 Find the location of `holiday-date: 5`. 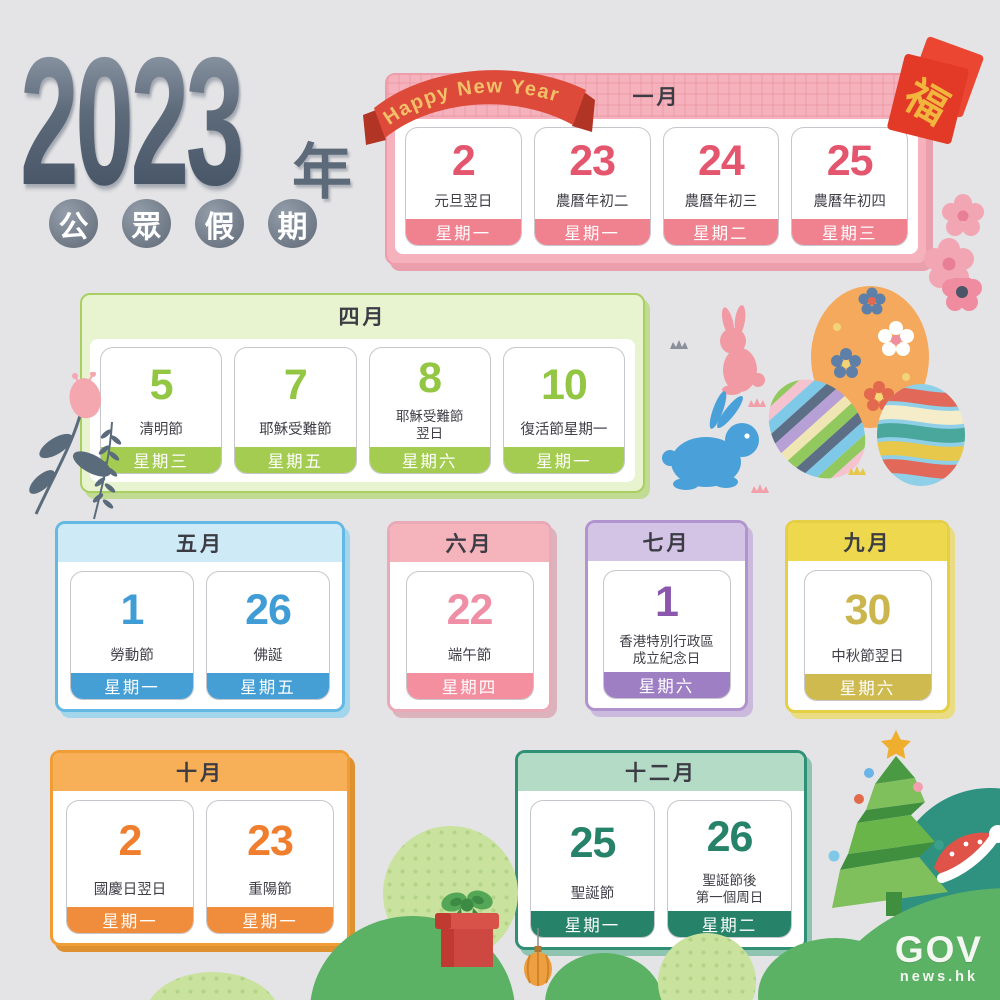

holiday-date: 5 is located at coordinates (161, 384).